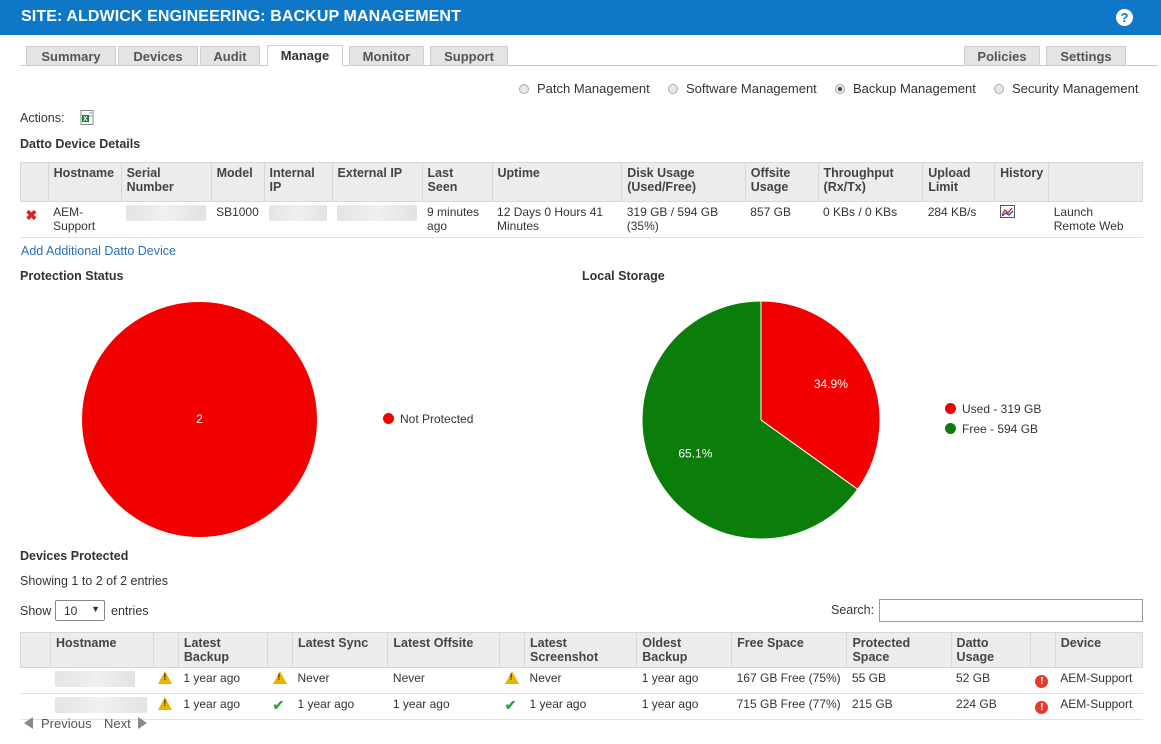 The width and height of the screenshot is (1161, 744). What do you see at coordinates (85, 219) in the screenshot?
I see `cell-hostname: AEM-Support` at bounding box center [85, 219].